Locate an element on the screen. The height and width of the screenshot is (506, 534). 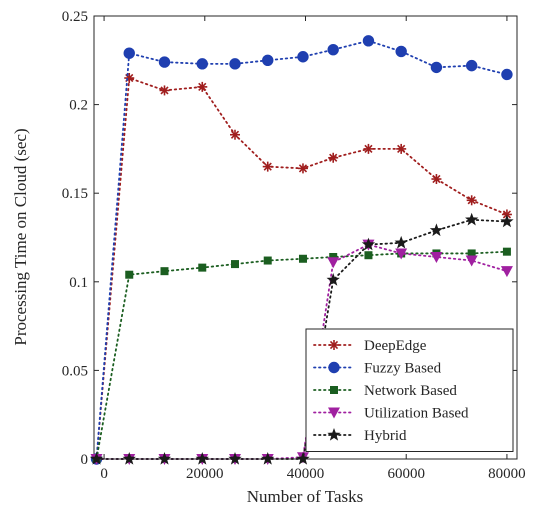
legend-marker-fuzzy-based is located at coordinates (334, 367).